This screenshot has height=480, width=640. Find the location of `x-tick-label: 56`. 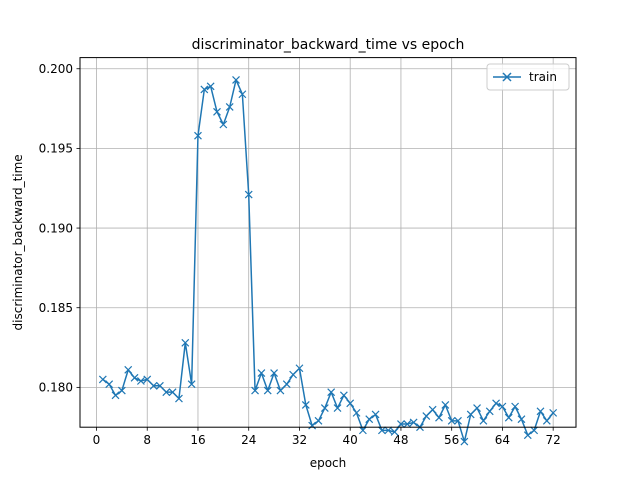

x-tick-label: 56 is located at coordinates (451, 440).